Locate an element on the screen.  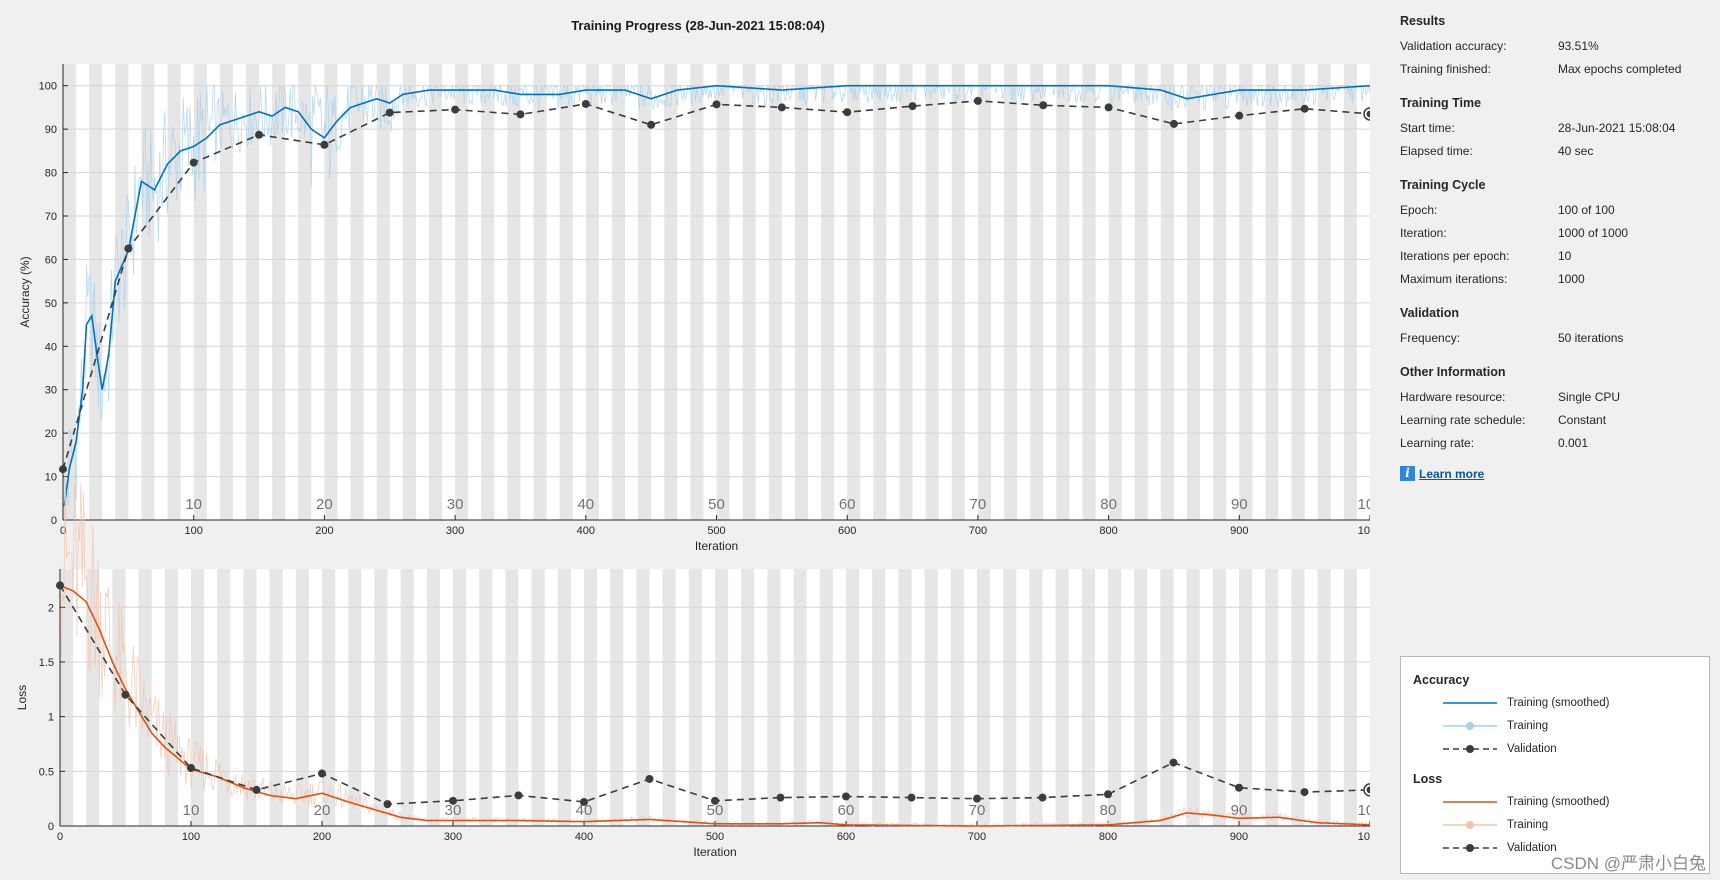
epoch-label: 50 is located at coordinates (715, 810).